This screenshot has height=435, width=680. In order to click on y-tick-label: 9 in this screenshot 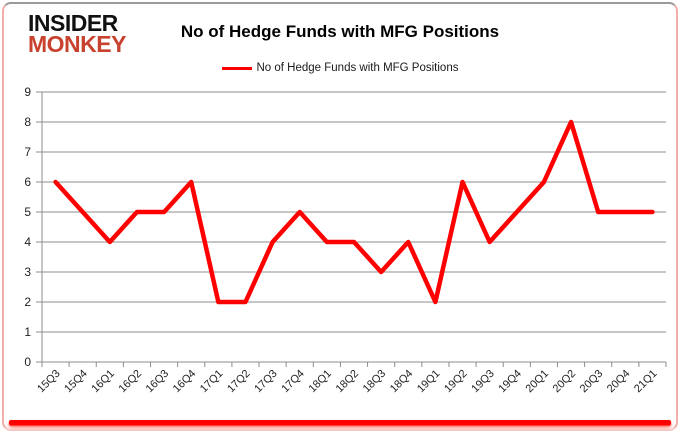, I will do `click(27, 92)`.